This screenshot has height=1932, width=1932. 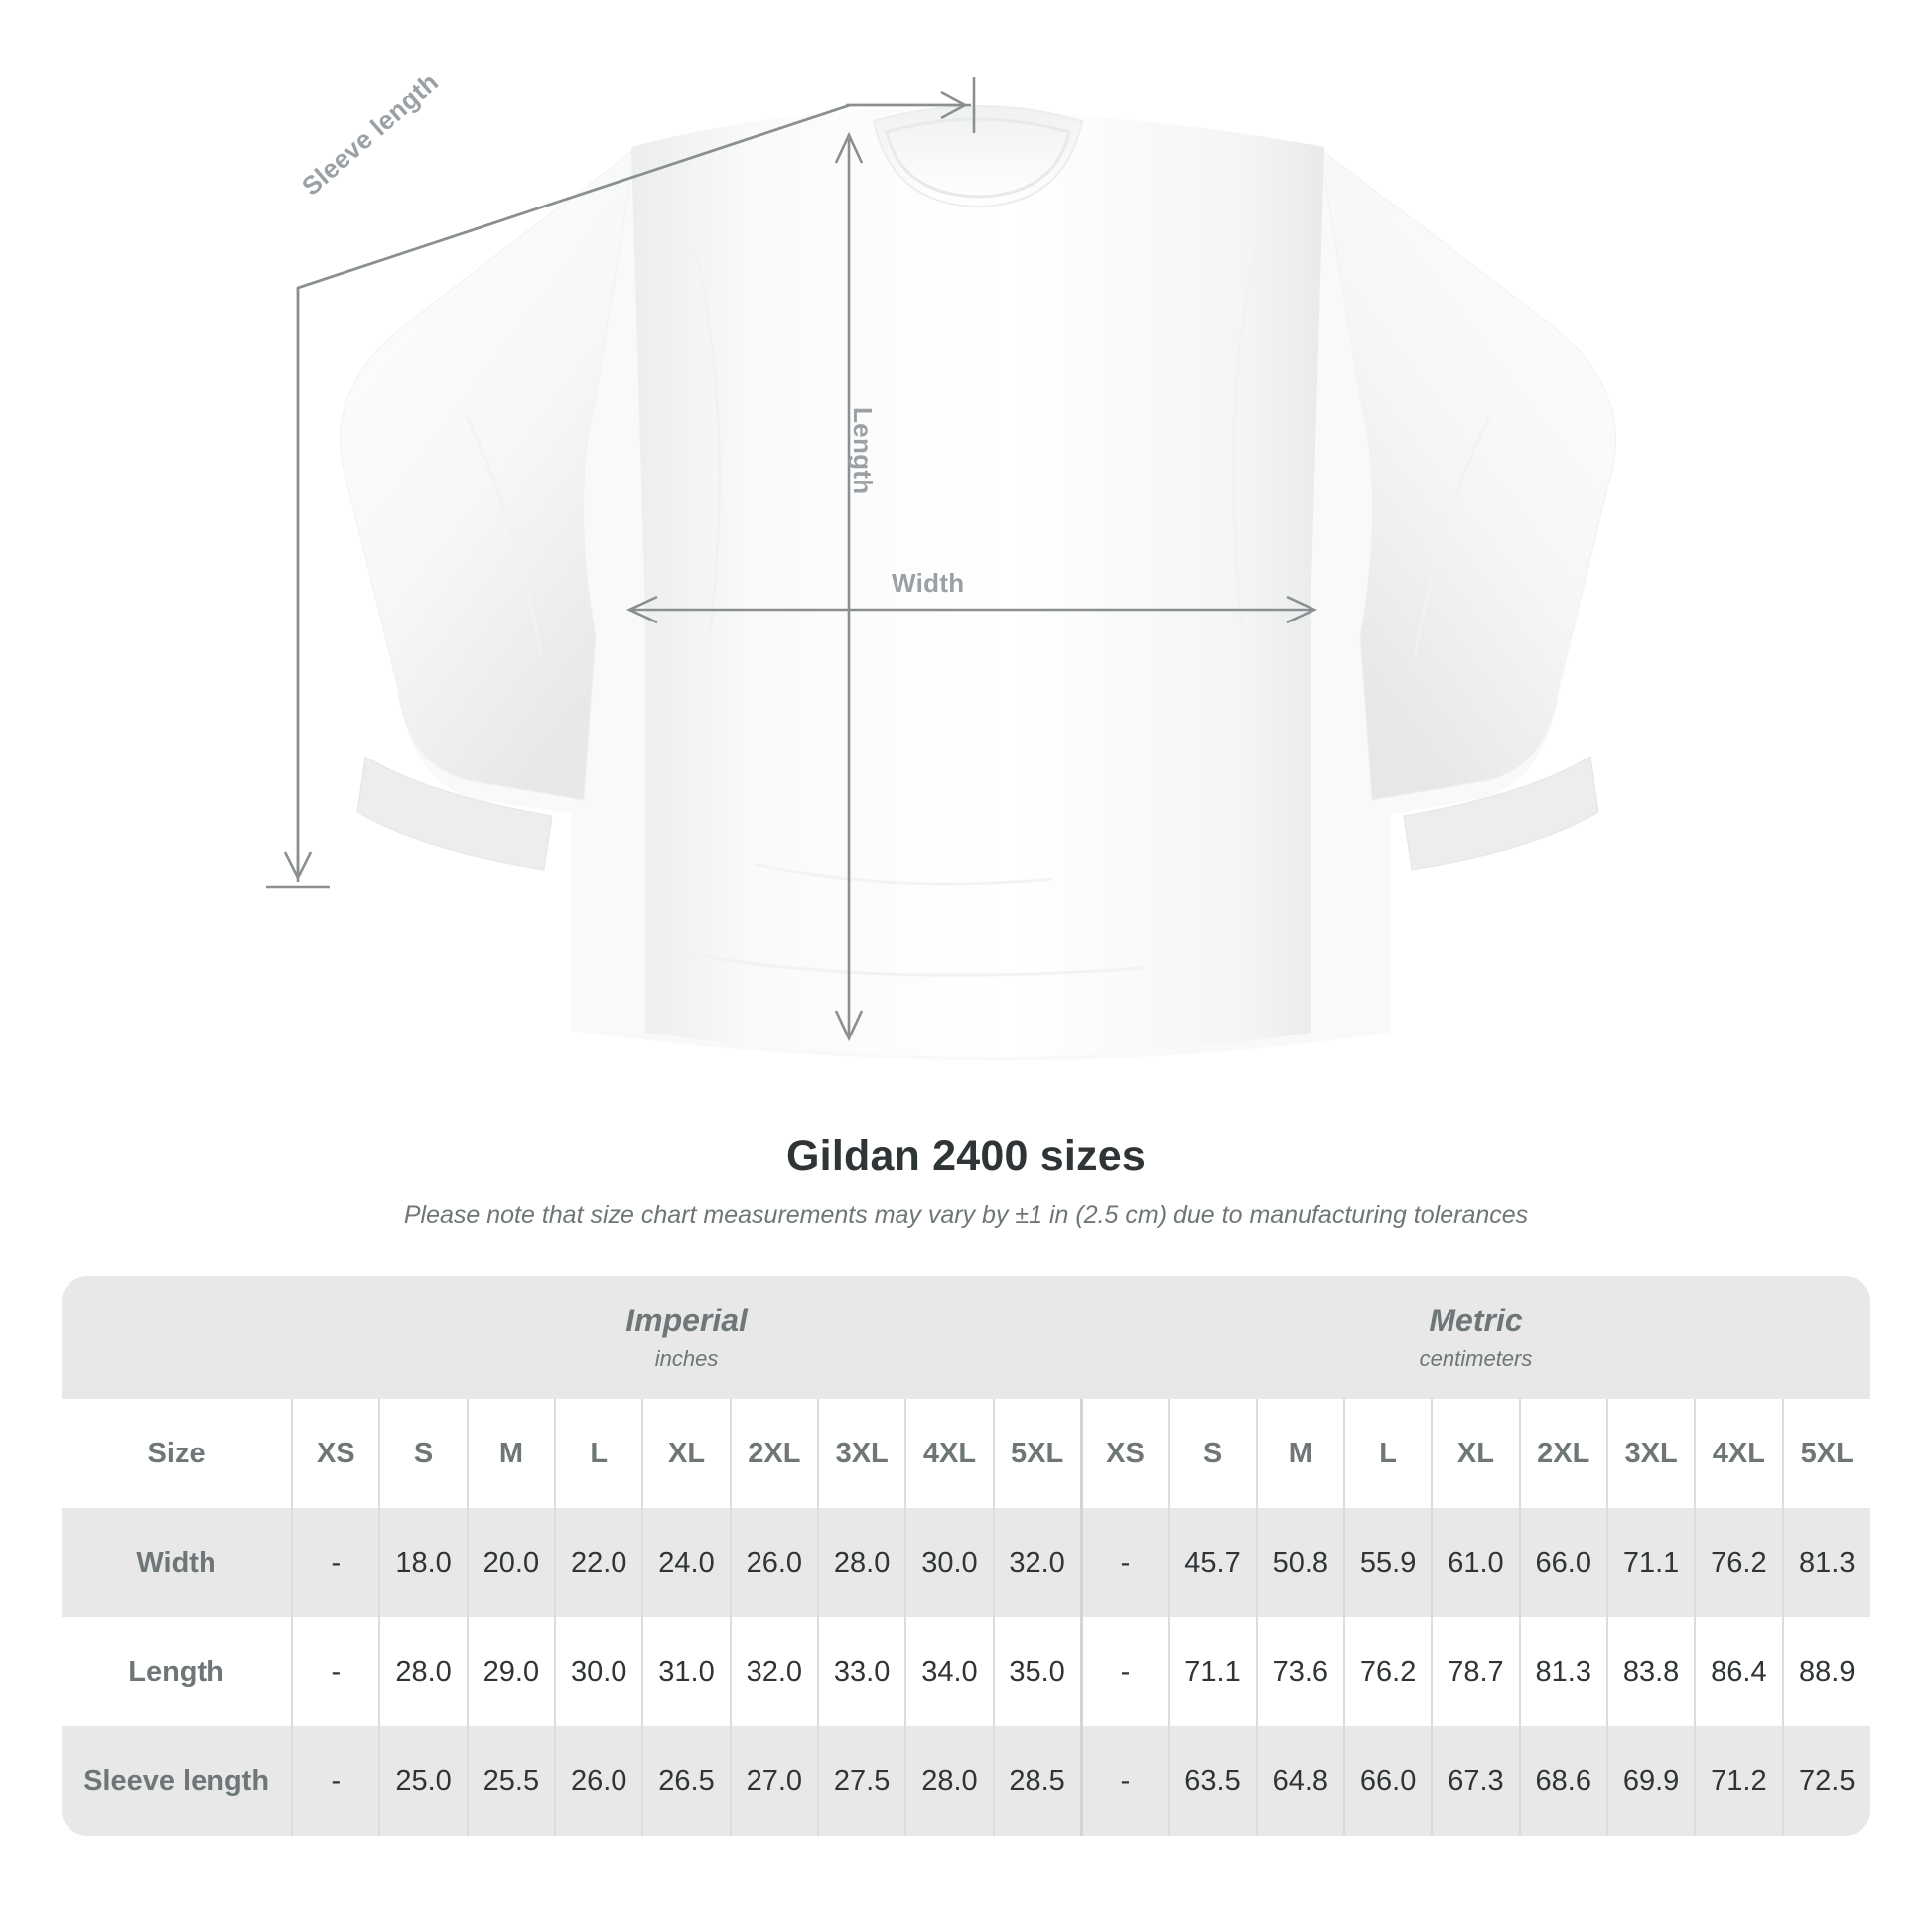 I want to click on cell-length-metric-4xl: 86.4, so click(x=1738, y=1671).